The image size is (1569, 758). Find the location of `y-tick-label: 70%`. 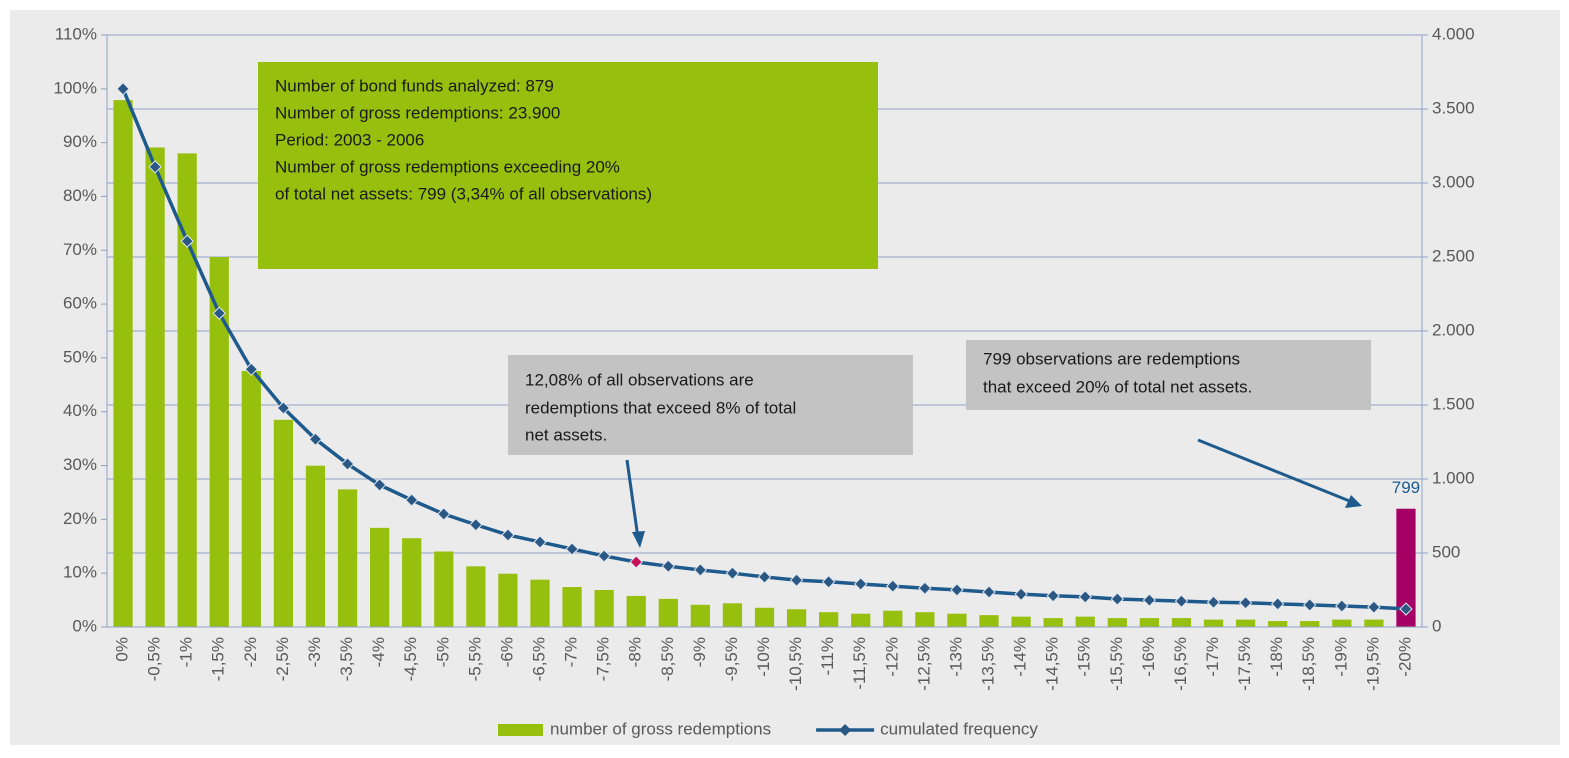

y-tick-label: 70% is located at coordinates (80, 249).